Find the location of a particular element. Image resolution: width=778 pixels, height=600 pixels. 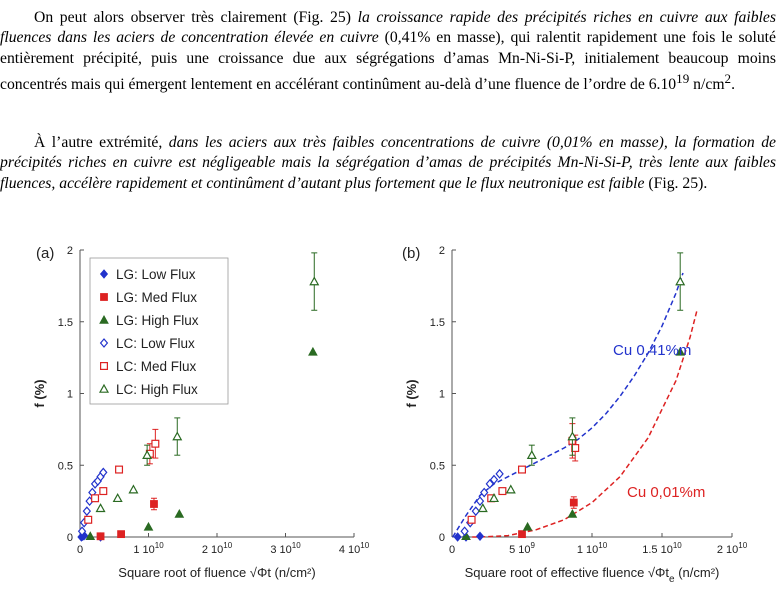

legend-label: LC: High Flux is located at coordinates (157, 389).